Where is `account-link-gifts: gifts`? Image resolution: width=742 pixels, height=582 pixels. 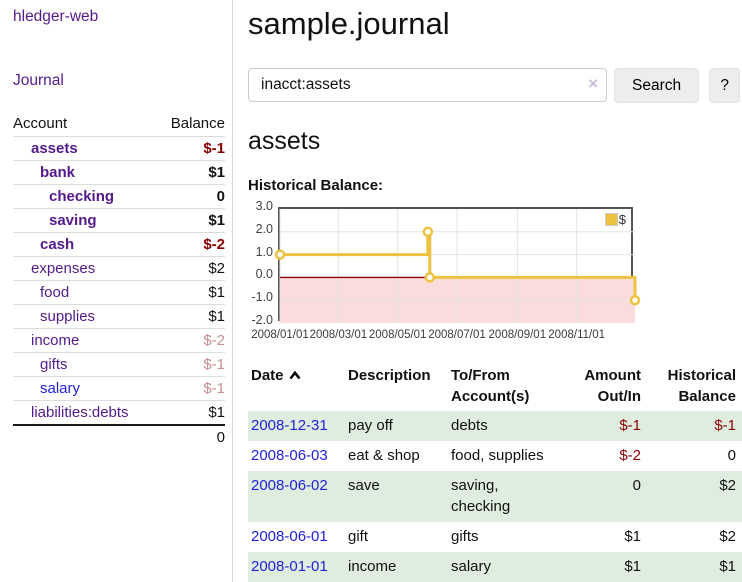 account-link-gifts: gifts is located at coordinates (54, 364).